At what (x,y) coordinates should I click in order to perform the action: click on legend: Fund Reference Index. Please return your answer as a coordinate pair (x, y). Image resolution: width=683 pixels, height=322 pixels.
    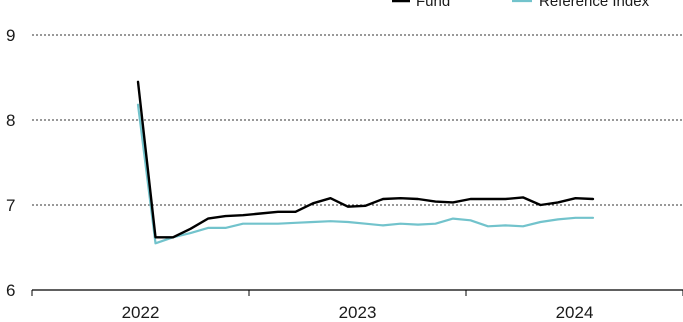
    Looking at the image, I should click on (521, 5).